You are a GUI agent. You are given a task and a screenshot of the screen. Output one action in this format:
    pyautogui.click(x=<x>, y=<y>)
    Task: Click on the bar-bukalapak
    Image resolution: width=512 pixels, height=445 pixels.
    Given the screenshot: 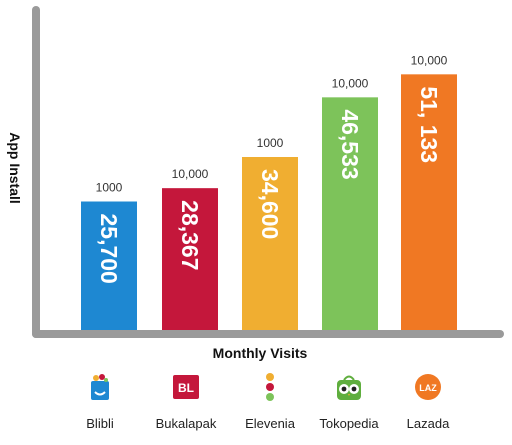 What is the action you would take?
    pyautogui.click(x=190, y=259)
    